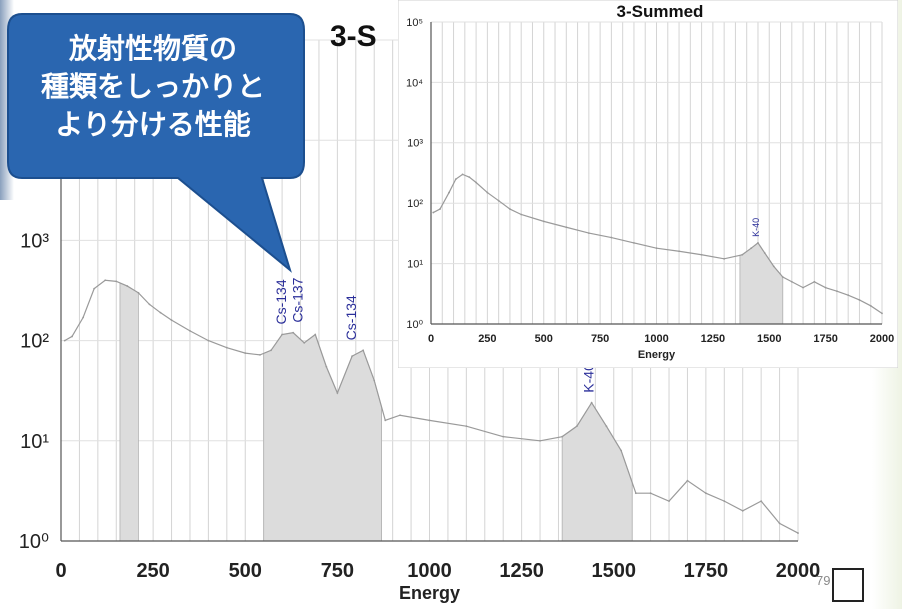 This screenshot has width=902, height=609. I want to click on main-y-tick-label: 10¹, so click(34, 442).